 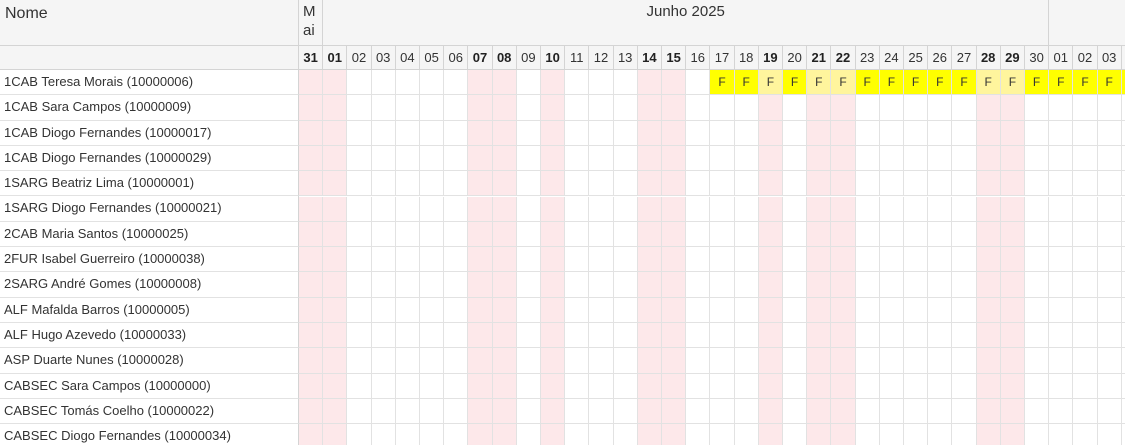 What do you see at coordinates (843, 58) in the screenshot?
I see `day-header-cell: 22` at bounding box center [843, 58].